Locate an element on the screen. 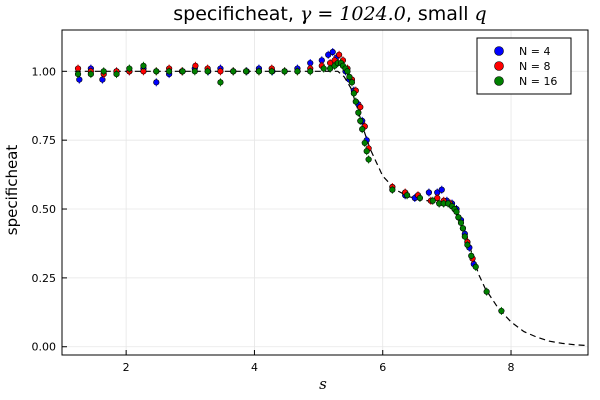  legend-label-0: N = 4 is located at coordinates (534, 51).